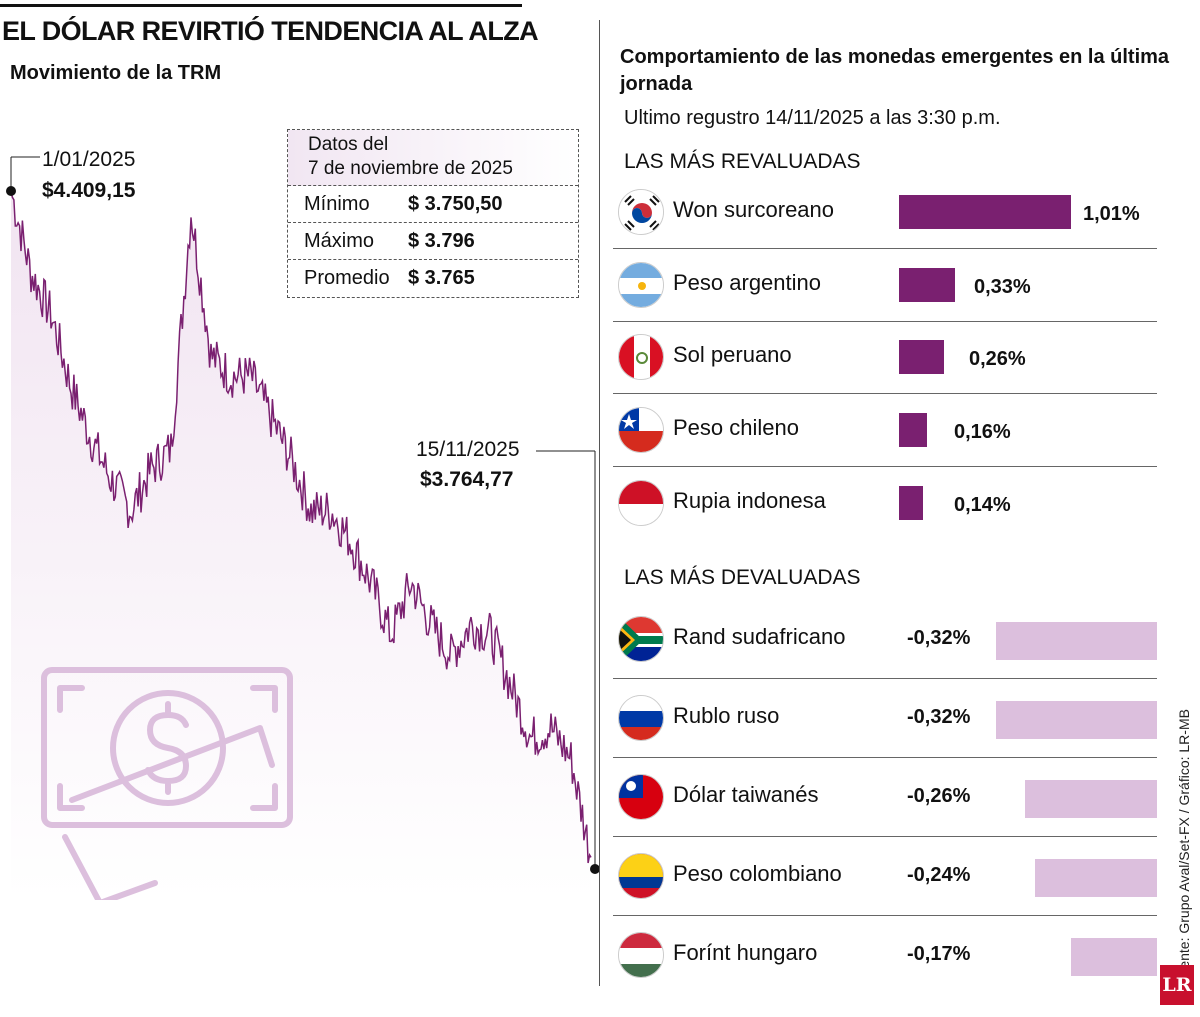 The height and width of the screenshot is (1017, 1200). I want to click on bar-rupia-indonesa, so click(911, 503).